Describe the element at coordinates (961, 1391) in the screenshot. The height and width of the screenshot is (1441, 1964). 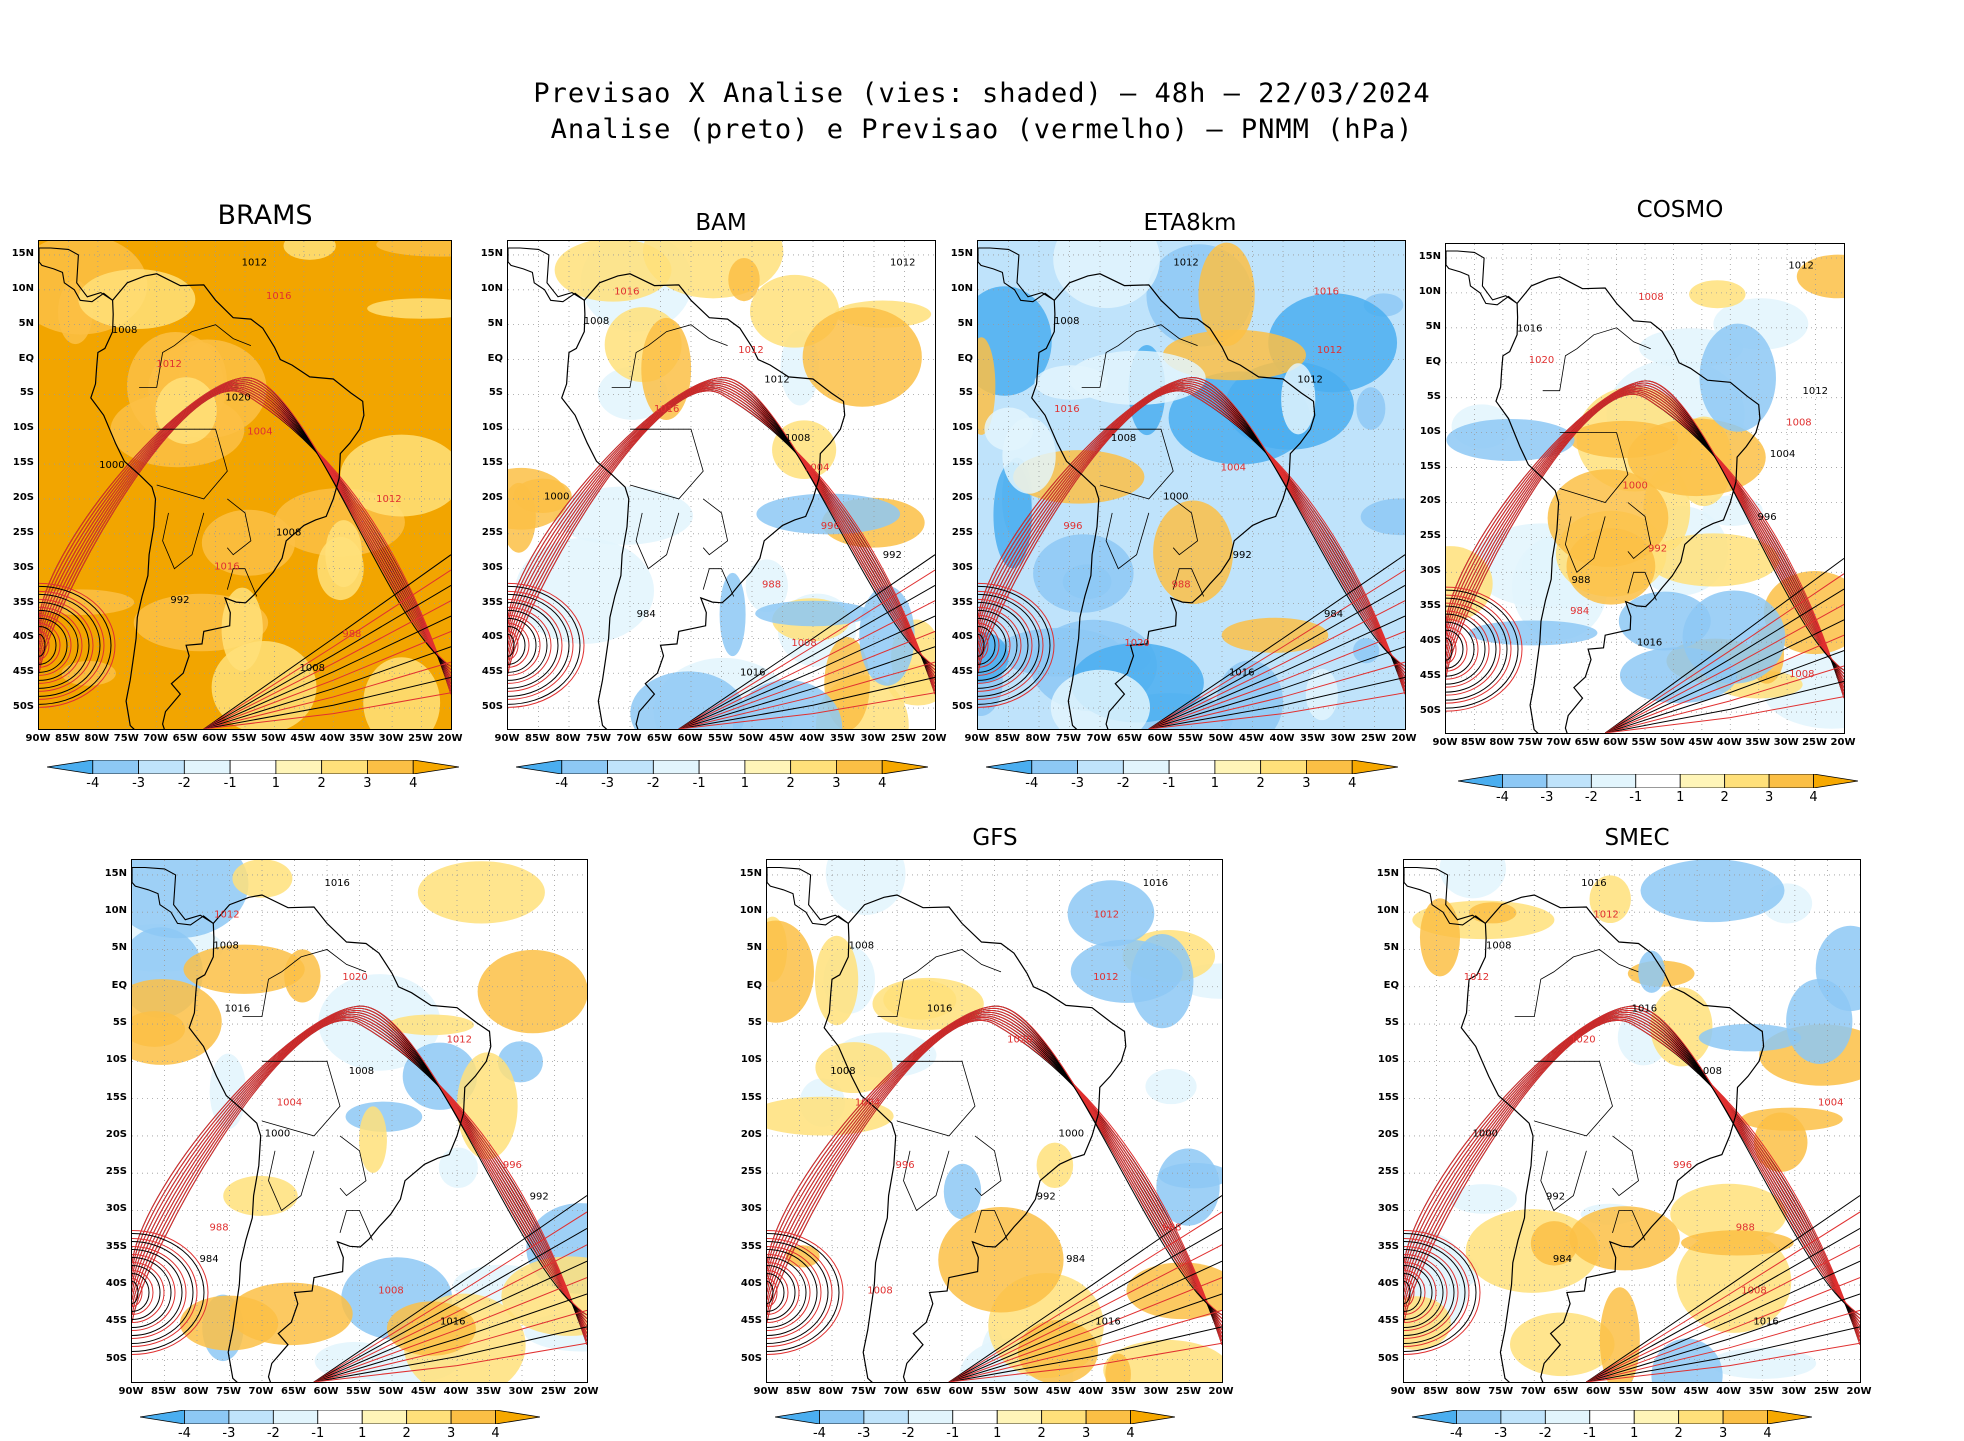
I see `lon-tick-label: 60W` at that location.